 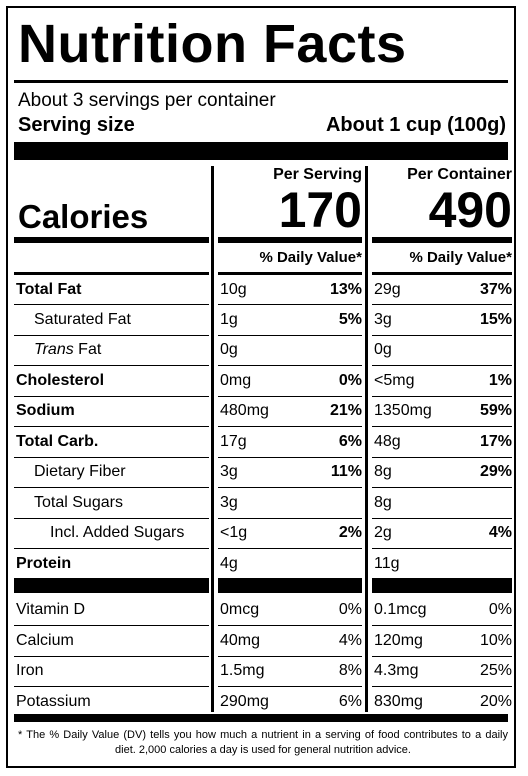 I want to click on serving-amount-saturated-fat: 1g, so click(x=229, y=319).